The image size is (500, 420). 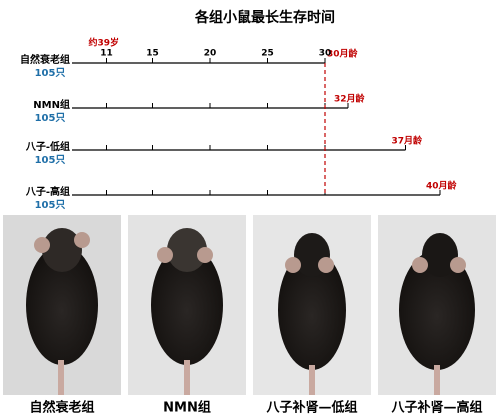 What do you see at coordinates (47, 191) in the screenshot?
I see `group-name: 八子-高组` at bounding box center [47, 191].